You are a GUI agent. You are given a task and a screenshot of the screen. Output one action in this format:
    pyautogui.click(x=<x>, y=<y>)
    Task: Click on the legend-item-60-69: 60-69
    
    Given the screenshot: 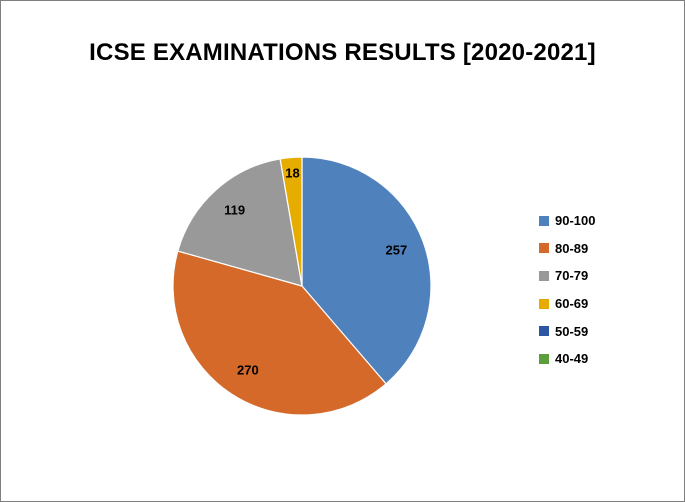 What is the action you would take?
    pyautogui.click(x=567, y=304)
    